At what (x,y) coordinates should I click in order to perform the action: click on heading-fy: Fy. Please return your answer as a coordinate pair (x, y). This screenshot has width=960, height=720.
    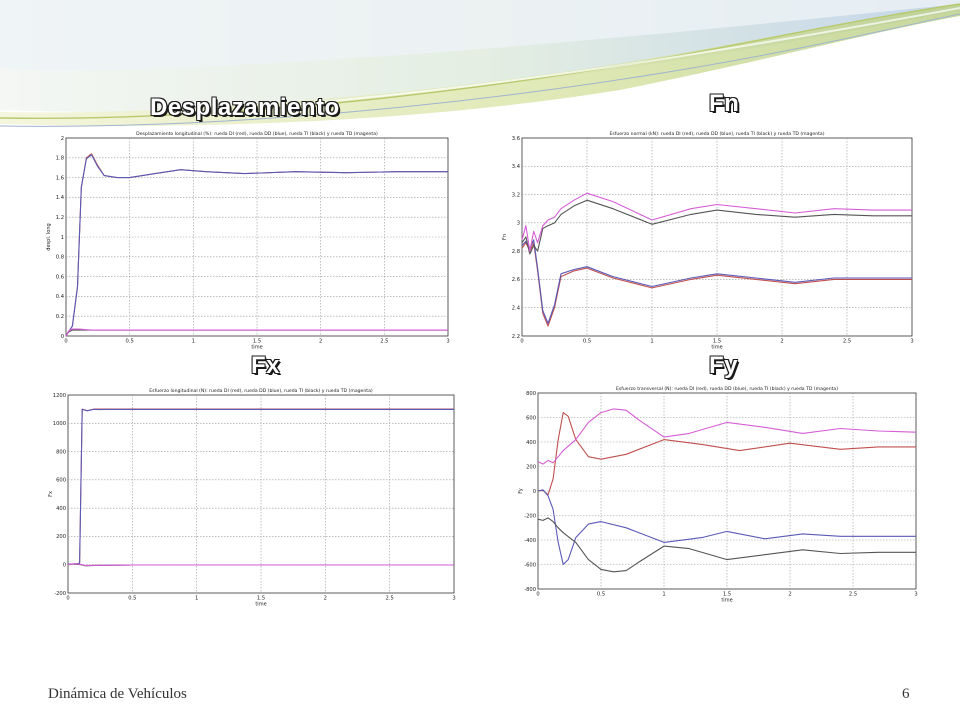
    Looking at the image, I should click on (724, 365).